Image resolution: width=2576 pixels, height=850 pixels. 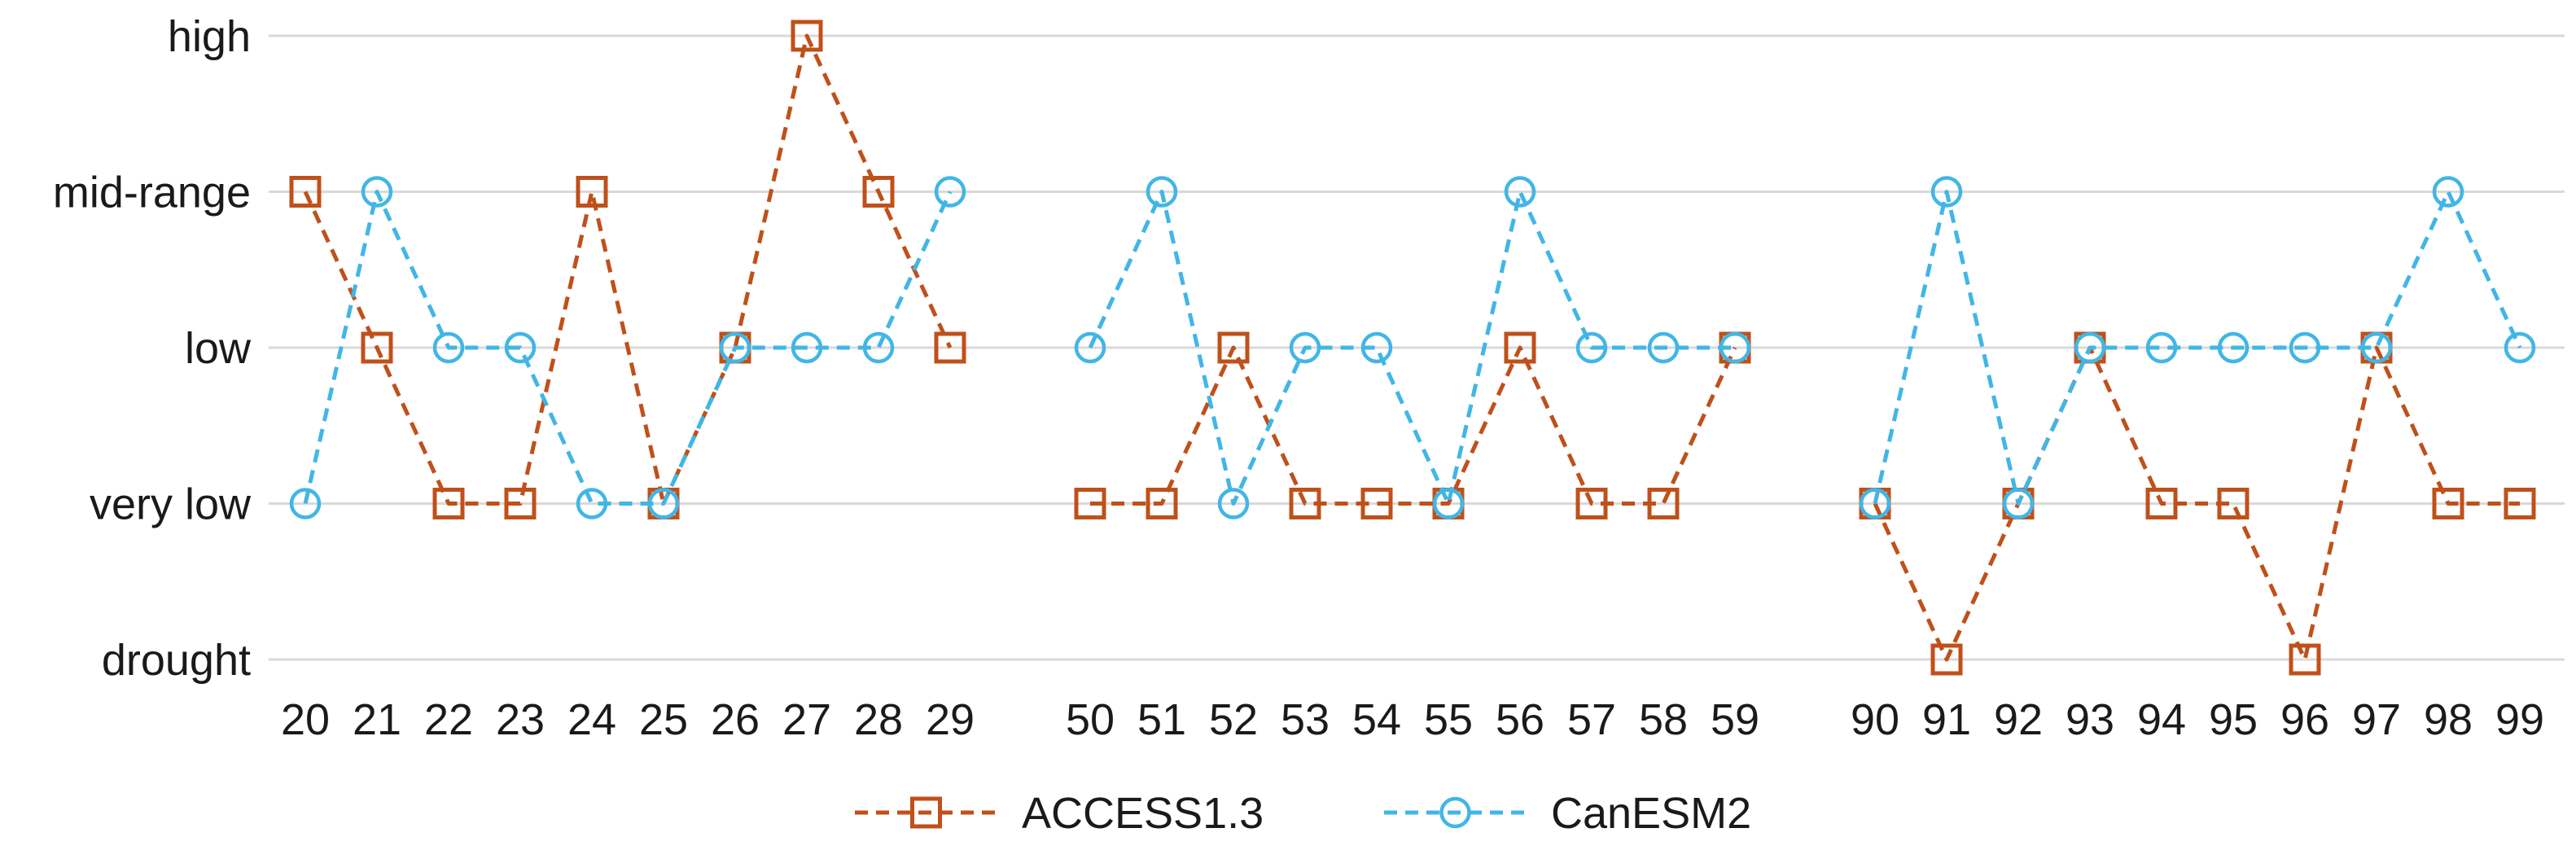 What do you see at coordinates (950, 719) in the screenshot?
I see `x-tick-label: 29` at bounding box center [950, 719].